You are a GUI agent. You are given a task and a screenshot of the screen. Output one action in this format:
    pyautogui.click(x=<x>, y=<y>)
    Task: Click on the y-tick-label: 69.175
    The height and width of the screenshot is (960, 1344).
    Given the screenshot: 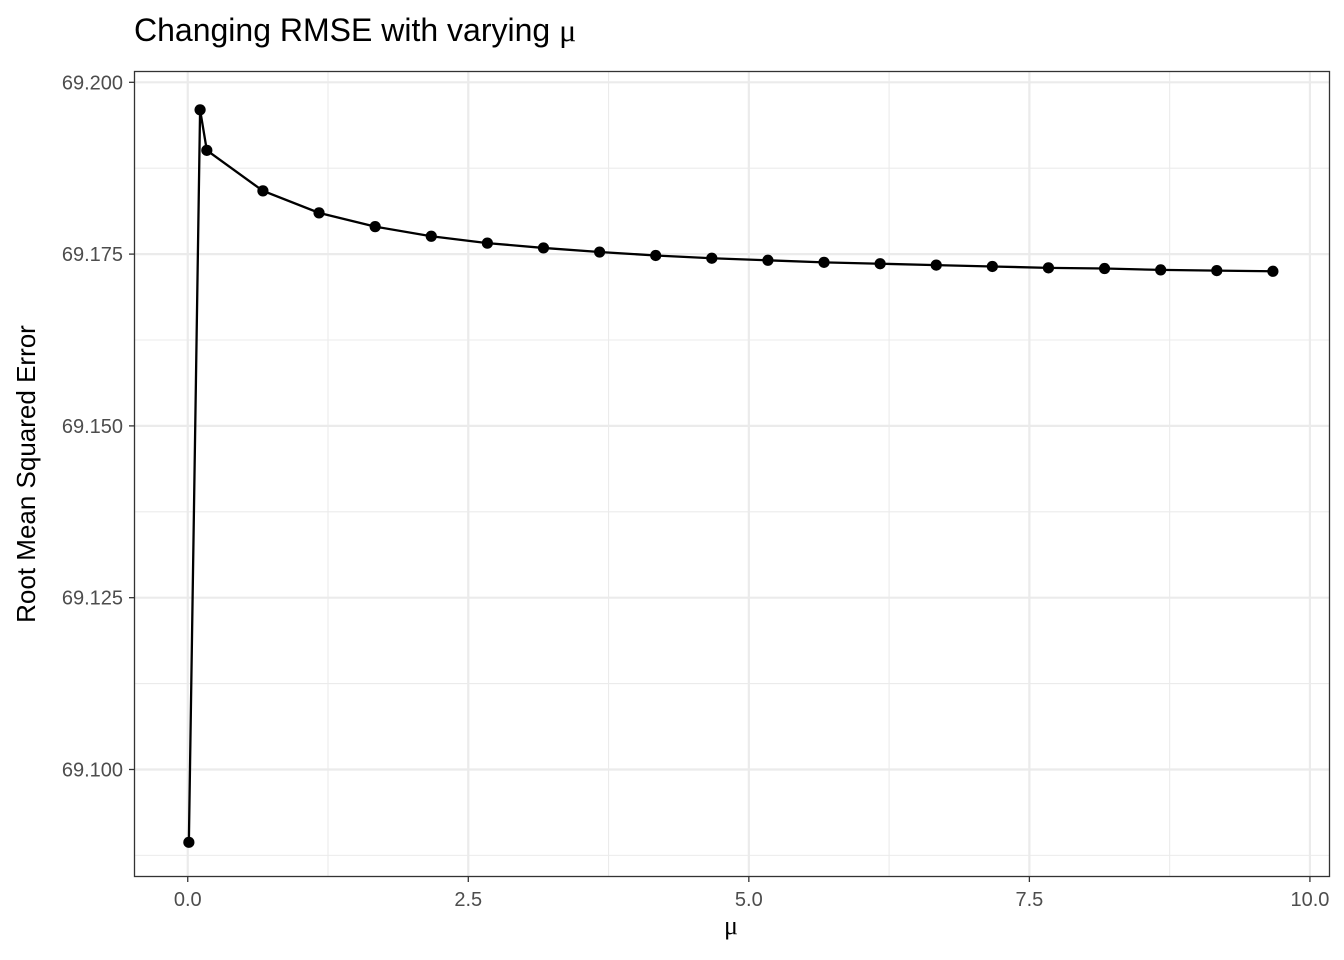 What is the action you would take?
    pyautogui.click(x=92, y=255)
    